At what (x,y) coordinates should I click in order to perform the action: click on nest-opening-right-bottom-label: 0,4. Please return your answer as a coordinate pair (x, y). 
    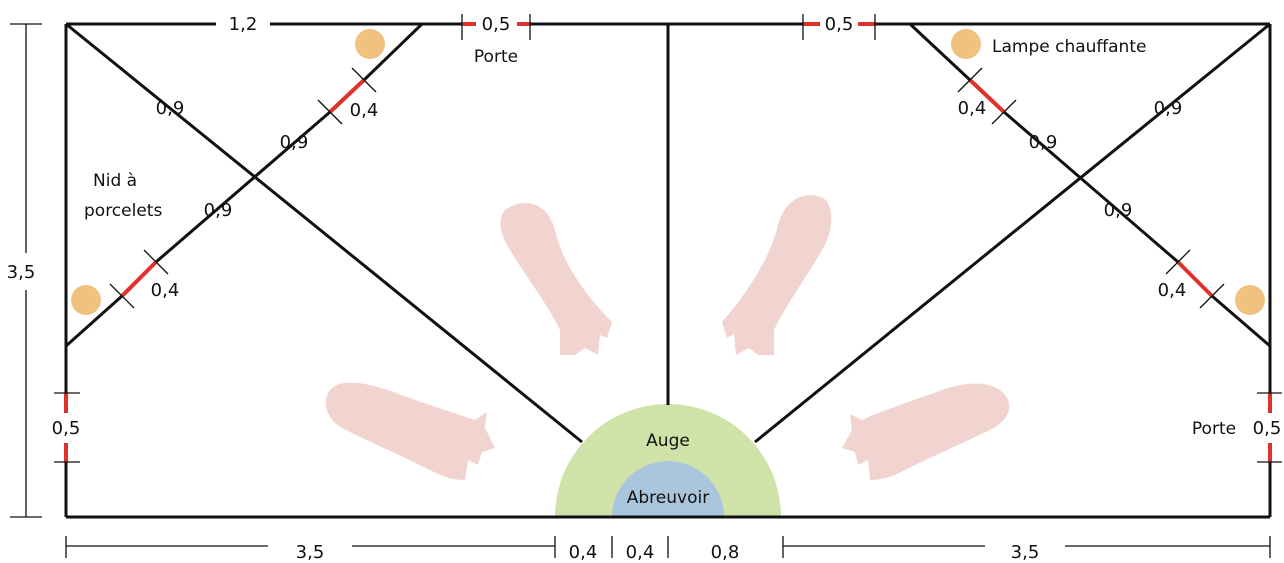
    Looking at the image, I should click on (1172, 290).